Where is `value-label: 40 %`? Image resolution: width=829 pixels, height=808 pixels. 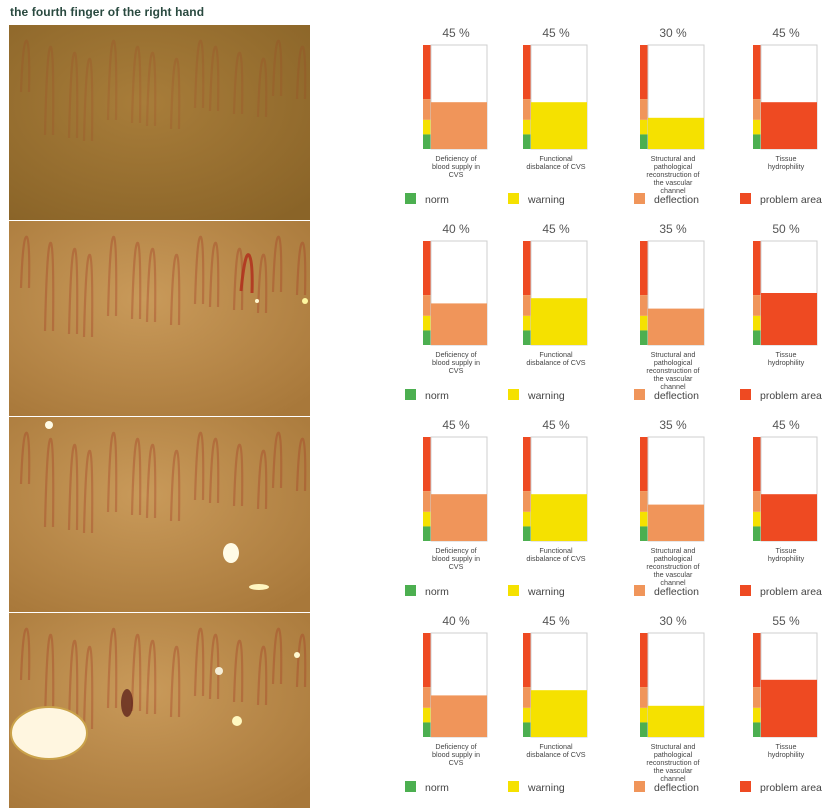
value-label: 40 % is located at coordinates (456, 229).